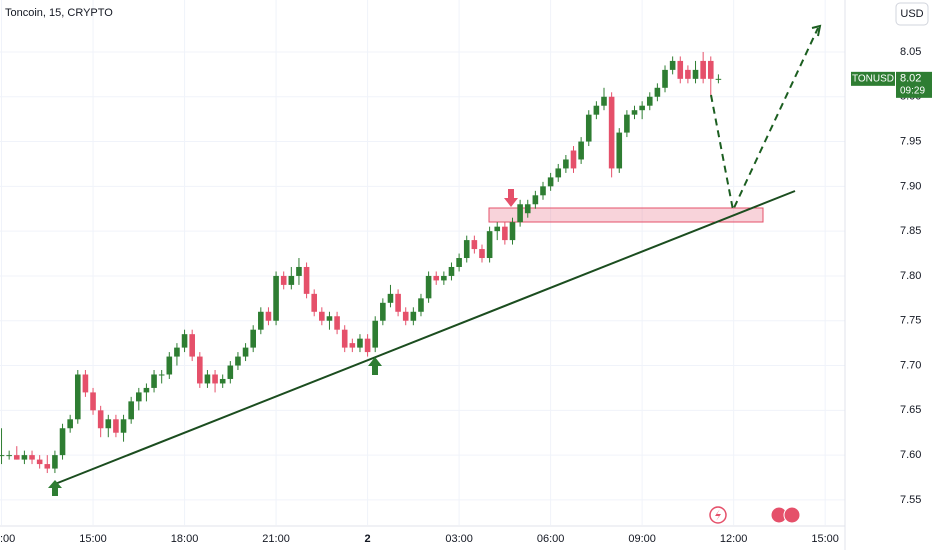 This screenshot has width=932, height=550. I want to click on y-tick-label: 7.80, so click(910, 276).